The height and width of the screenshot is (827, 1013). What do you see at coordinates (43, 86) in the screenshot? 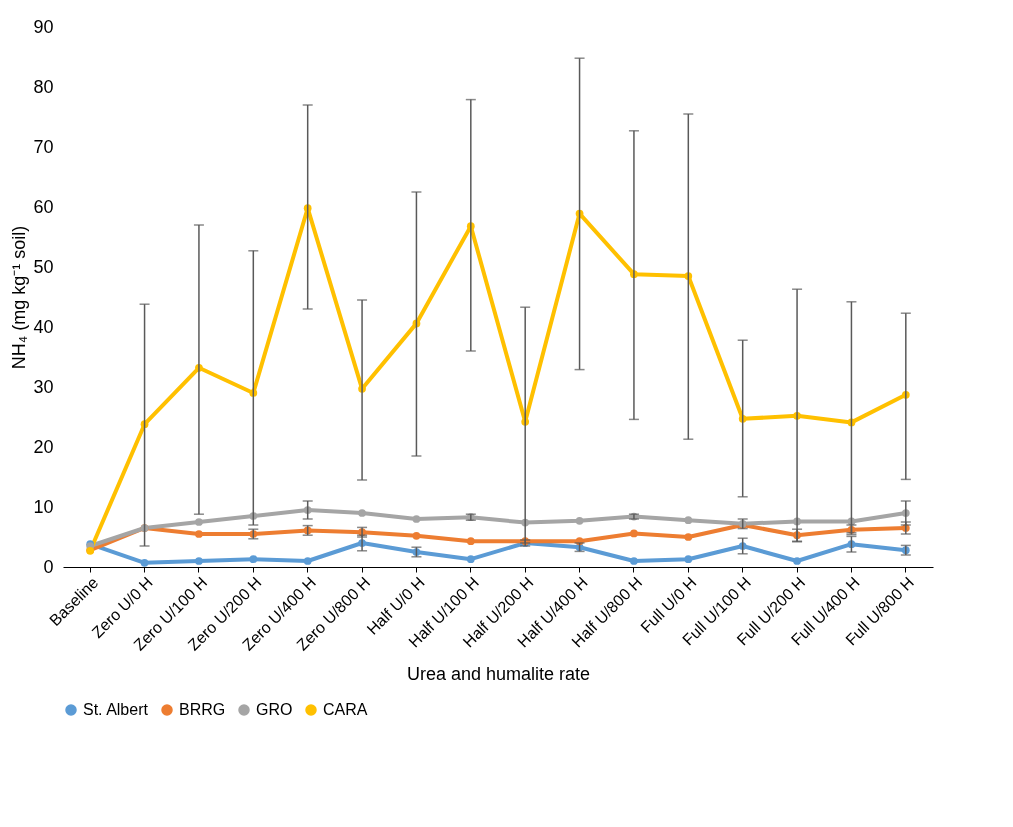
I see `y-tick-label: 80` at bounding box center [43, 86].